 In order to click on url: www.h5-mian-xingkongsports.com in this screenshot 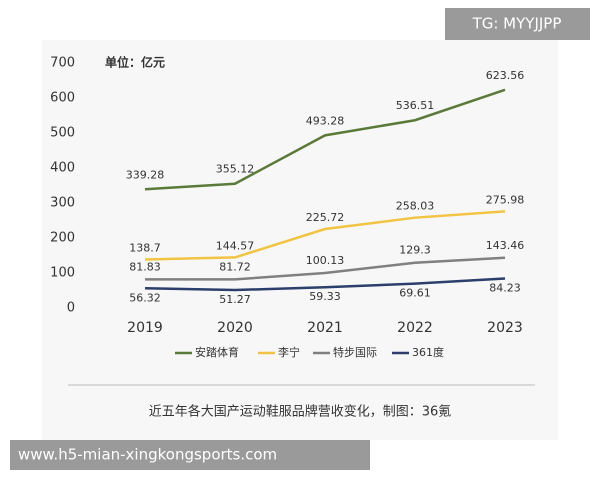, I will do `click(147, 455)`.